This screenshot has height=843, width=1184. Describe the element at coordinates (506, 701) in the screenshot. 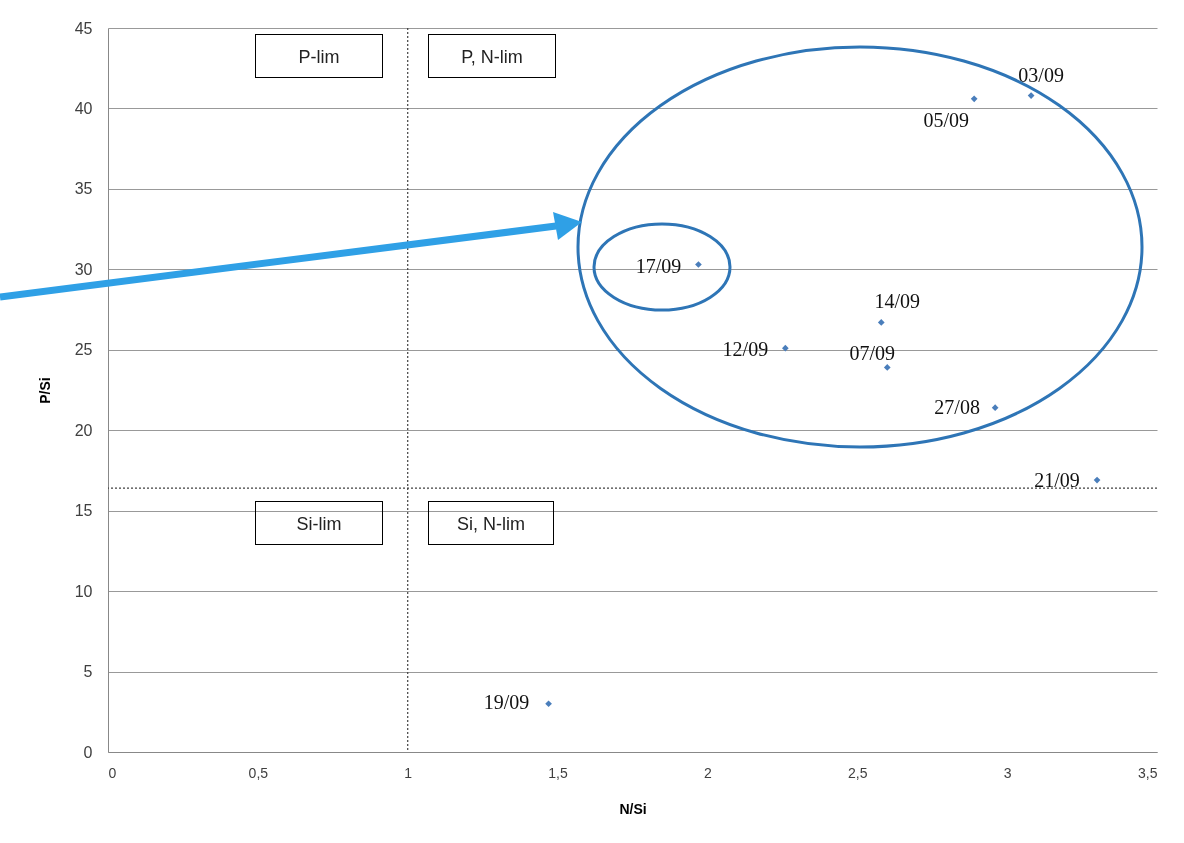

I see `annotation: 19/09` at that location.